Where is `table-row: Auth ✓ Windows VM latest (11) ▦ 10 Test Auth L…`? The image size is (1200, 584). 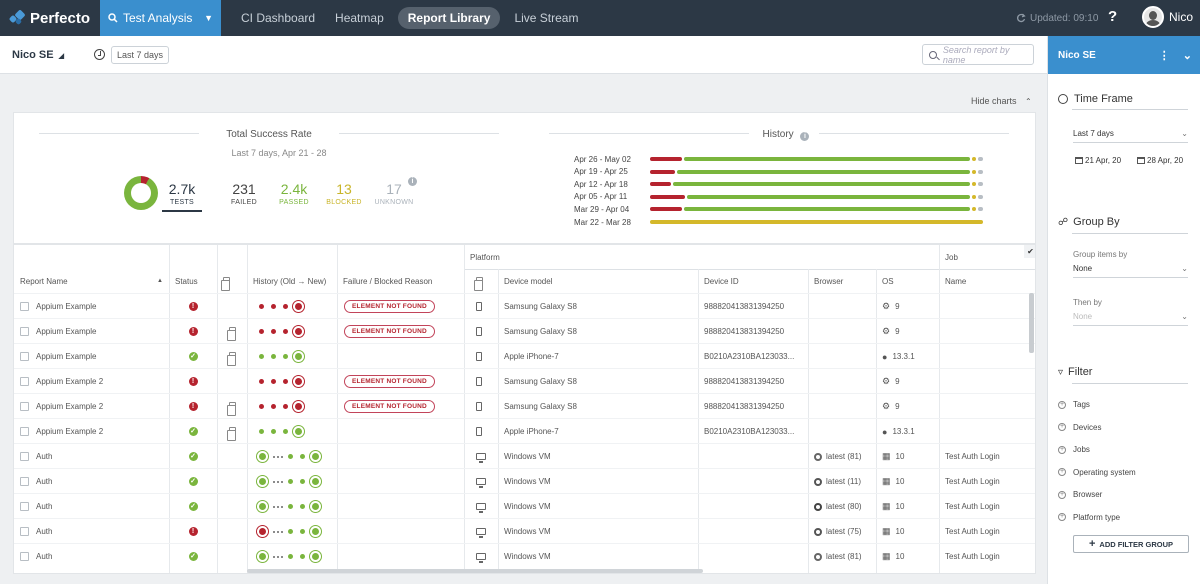 table-row: Auth ✓ Windows VM latest (11) ▦ 10 Test Auth L… is located at coordinates (524, 481).